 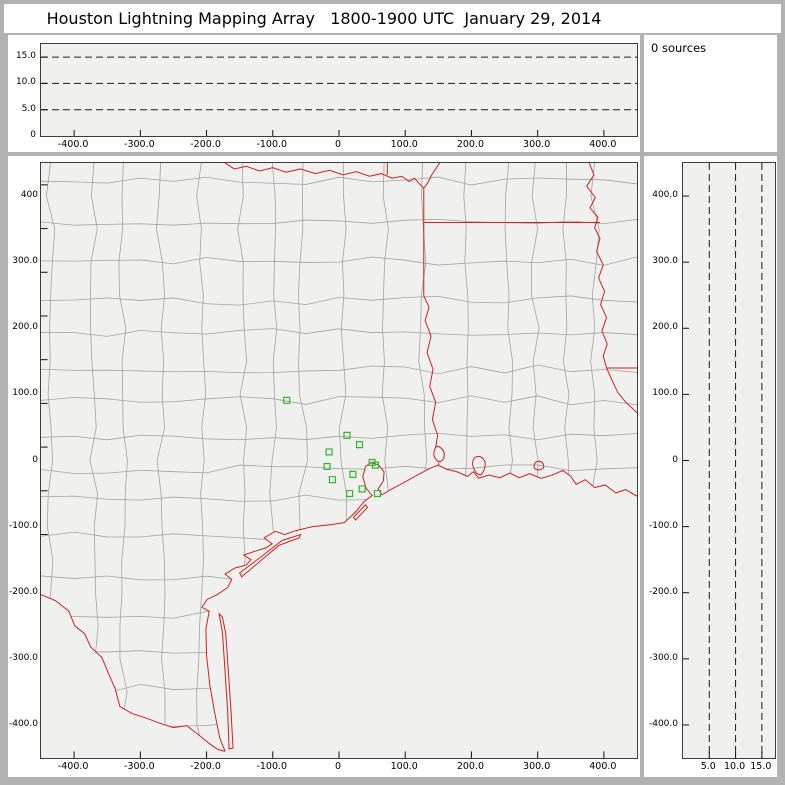 What do you see at coordinates (734, 766) in the screenshot?
I see `x-tick-label: 10.0` at bounding box center [734, 766].